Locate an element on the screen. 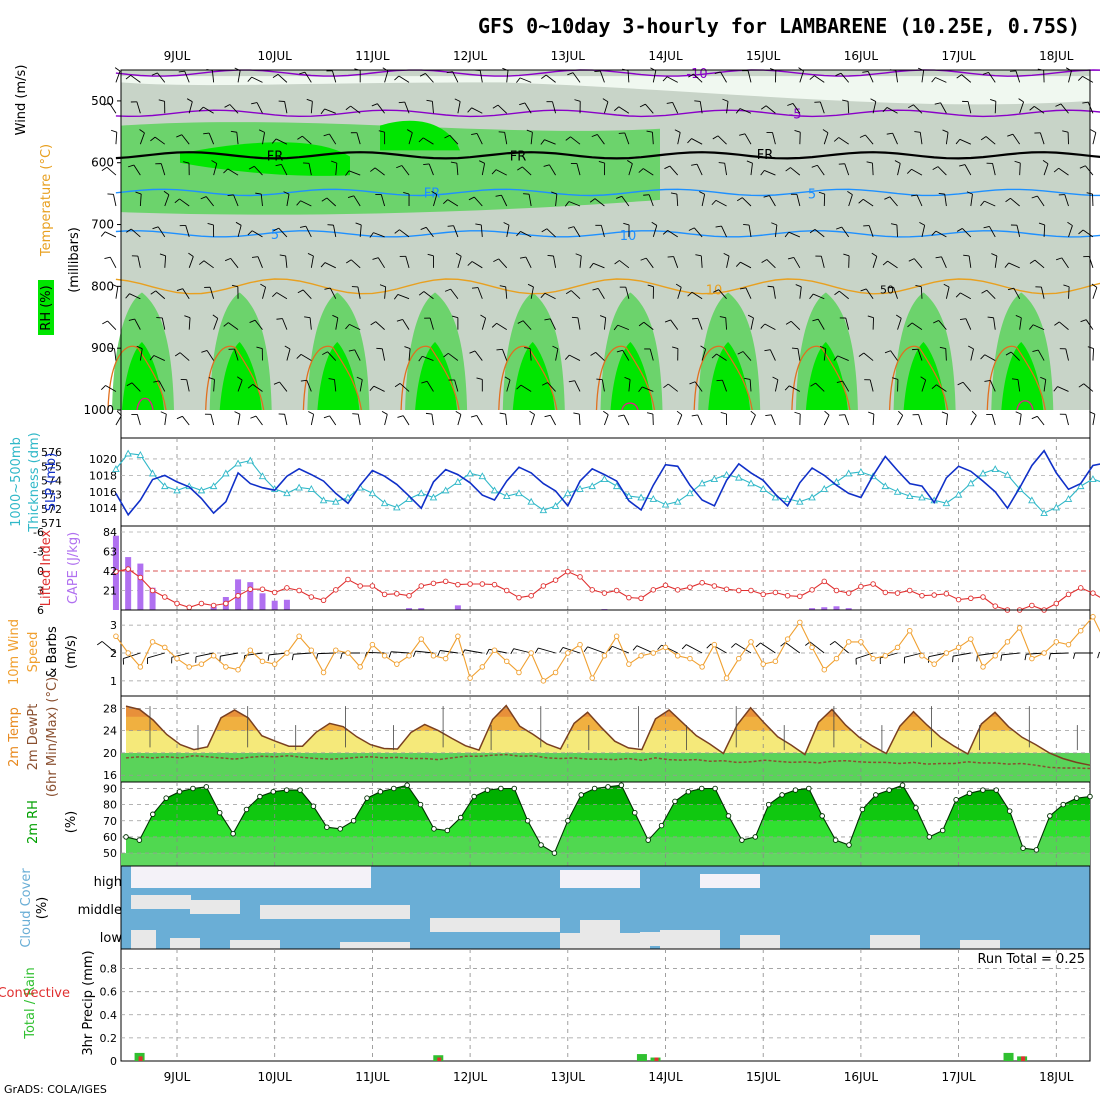 The height and width of the screenshot is (1100, 1100). isotherm-plus25 is located at coordinates (145, 404).